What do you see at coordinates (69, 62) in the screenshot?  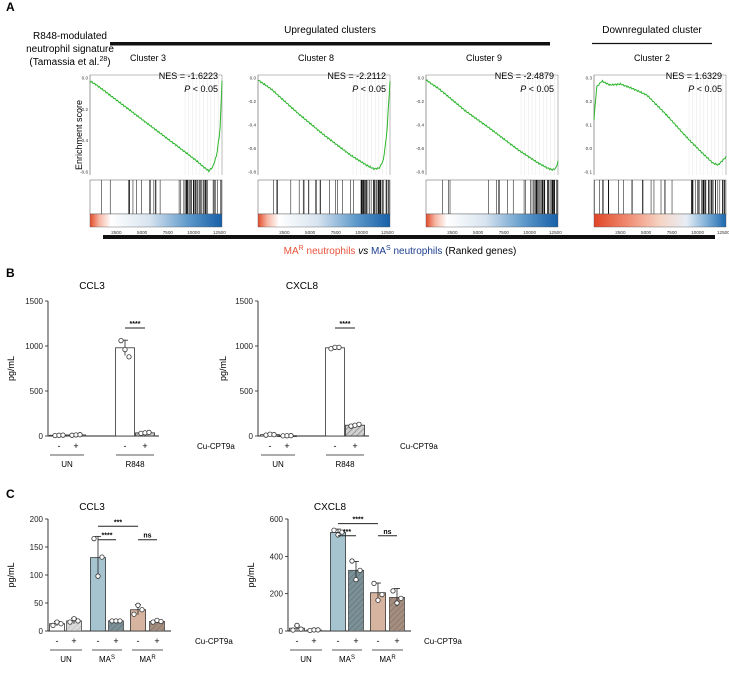 I see `signature-line-3: (Tamassia et al.28)` at bounding box center [69, 62].